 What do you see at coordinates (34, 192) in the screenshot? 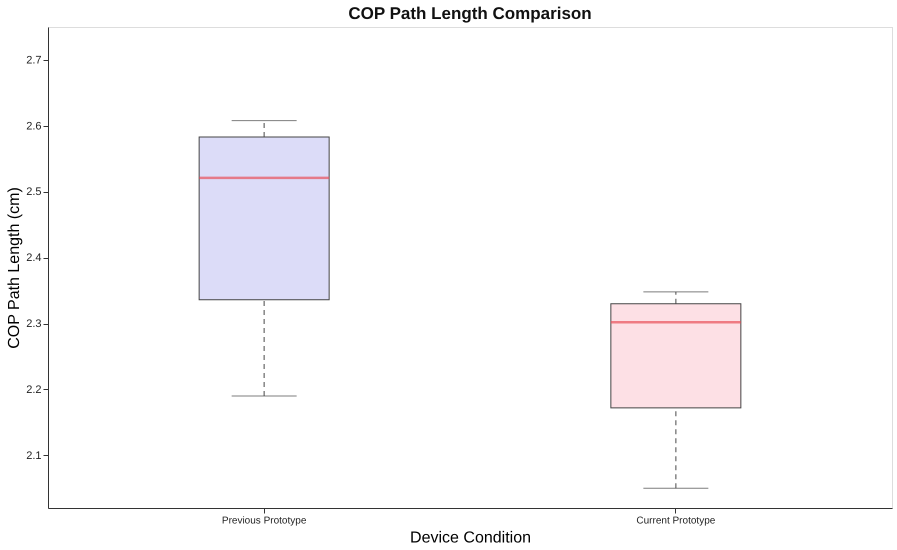
I see `y-tick-label: 2.5` at bounding box center [34, 192].